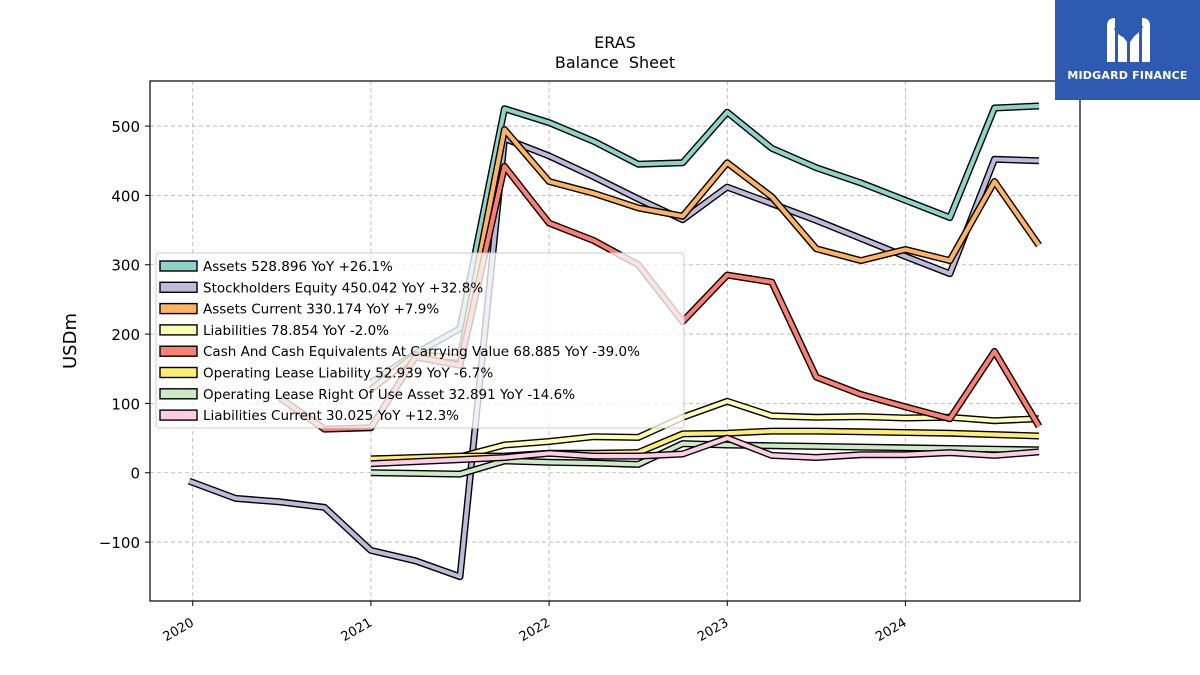 The height and width of the screenshot is (675, 1200). I want to click on chart-subtitle: Balance Sheet, so click(615, 62).